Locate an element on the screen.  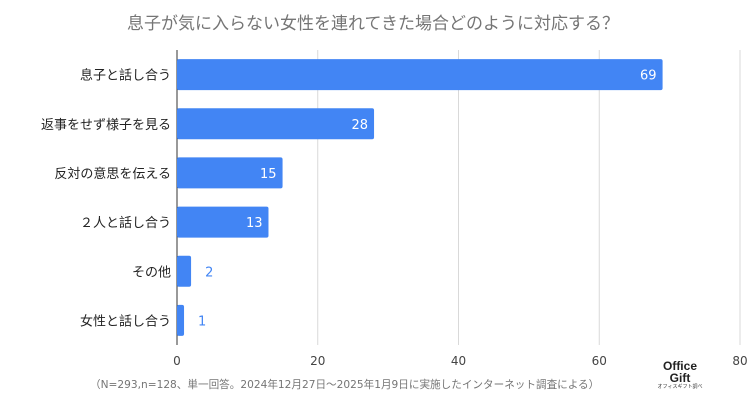
bar-value-label: 69 is located at coordinates (648, 76).